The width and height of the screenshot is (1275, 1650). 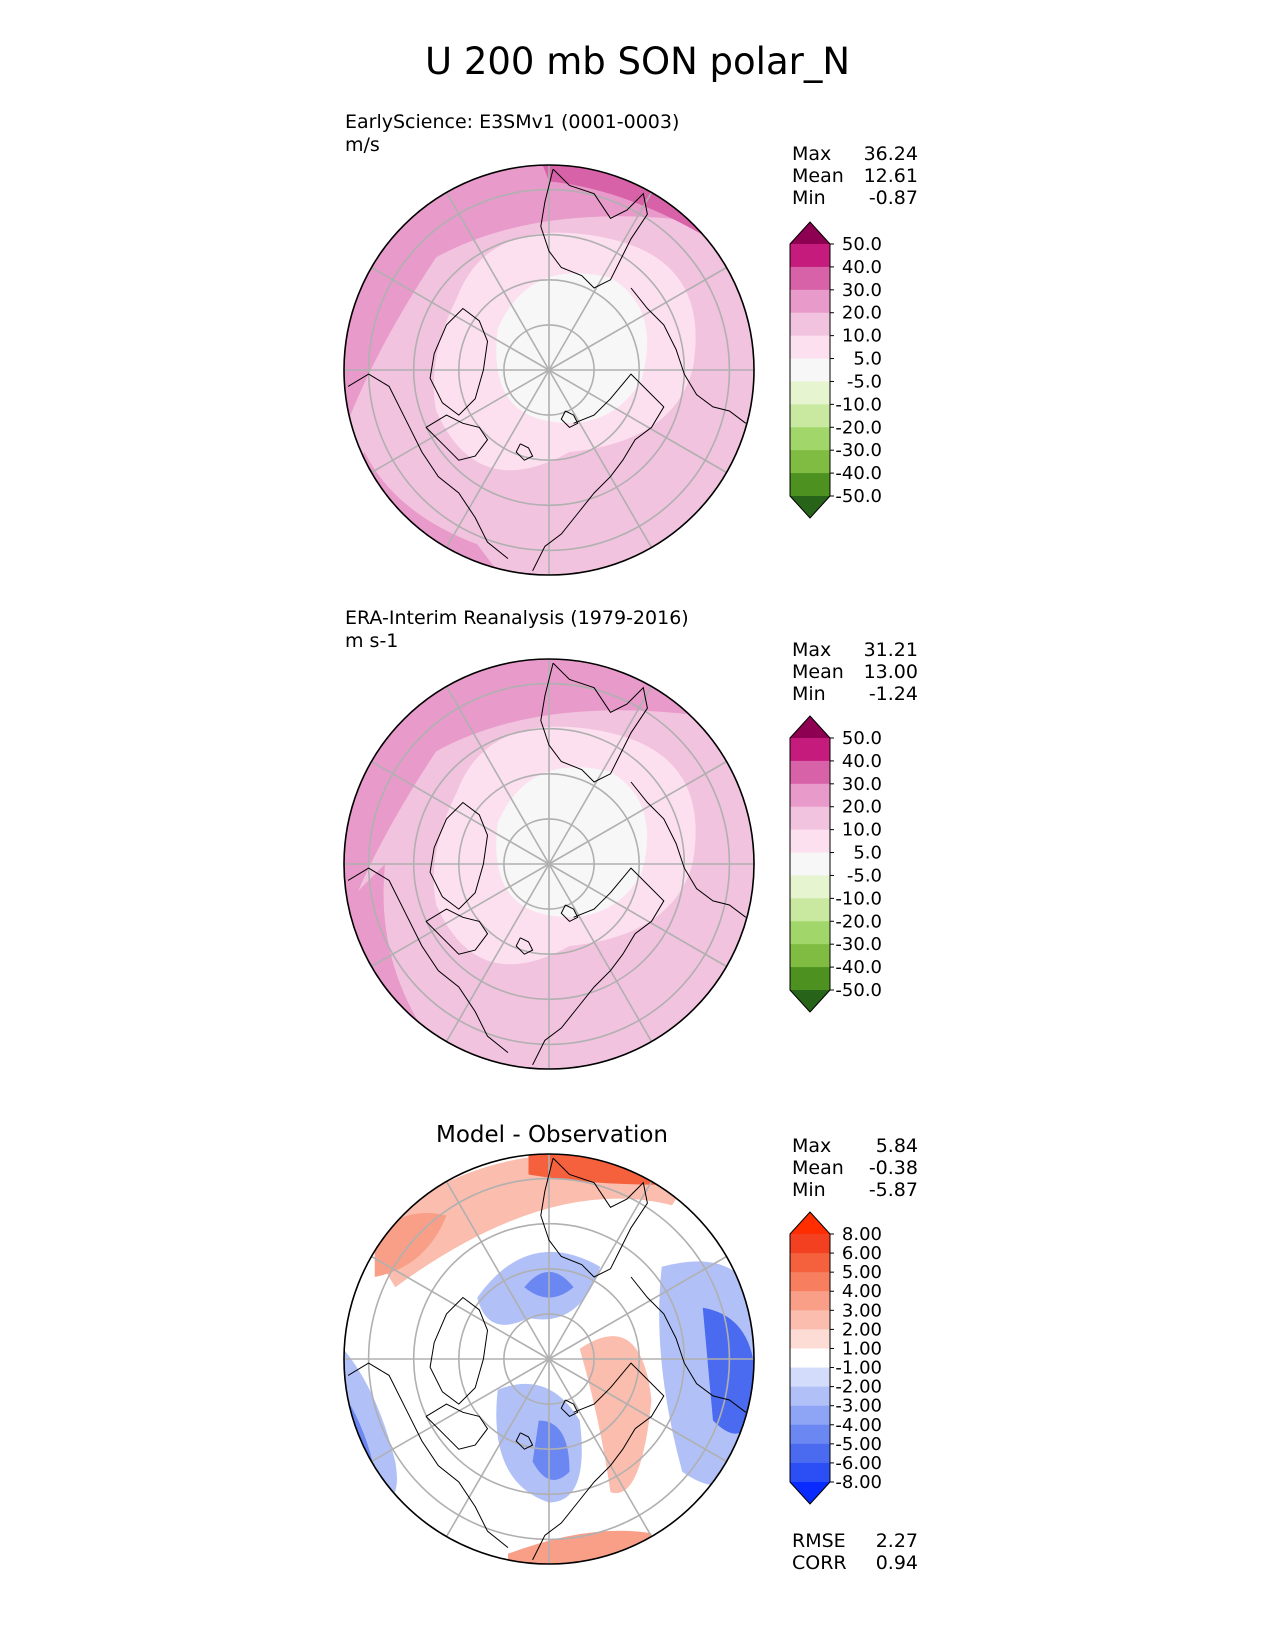 What do you see at coordinates (867, 853) in the screenshot?
I see `colorbar-tick-label: 5.0` at bounding box center [867, 853].